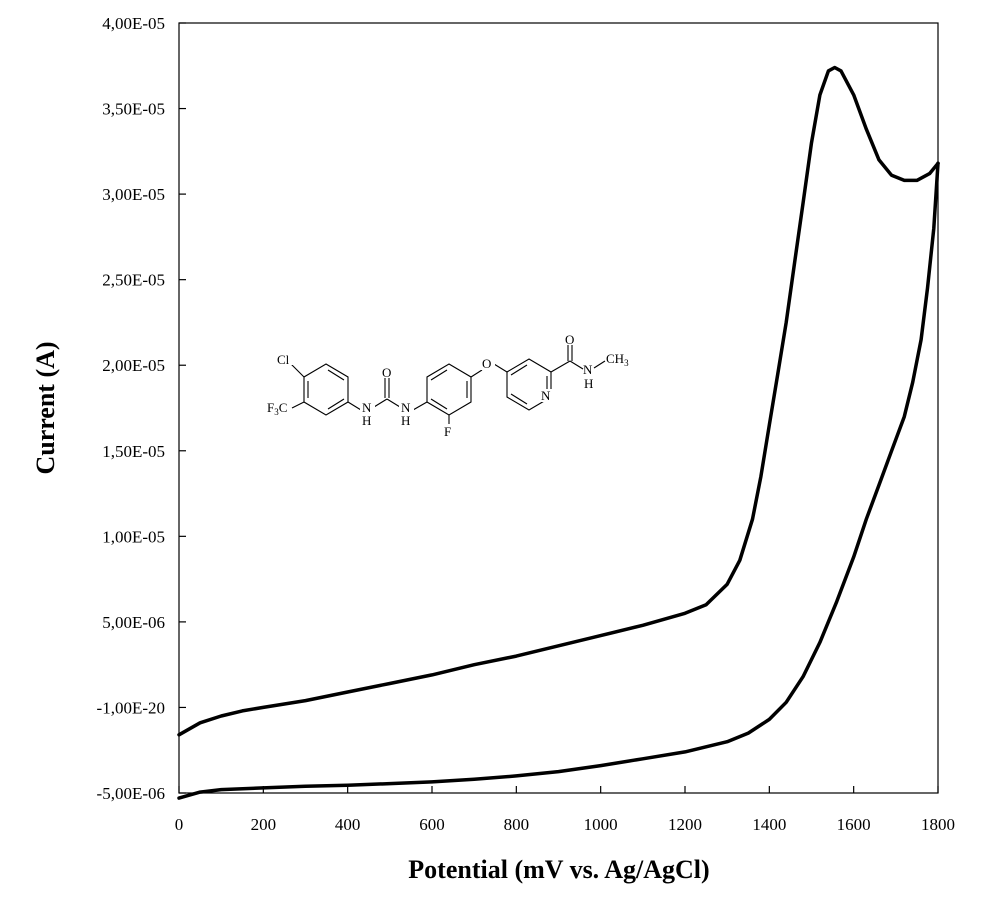 Image resolution: width=983 pixels, height=916 pixels. What do you see at coordinates (854, 824) in the screenshot?
I see `x-tick-label: 1600` at bounding box center [854, 824].